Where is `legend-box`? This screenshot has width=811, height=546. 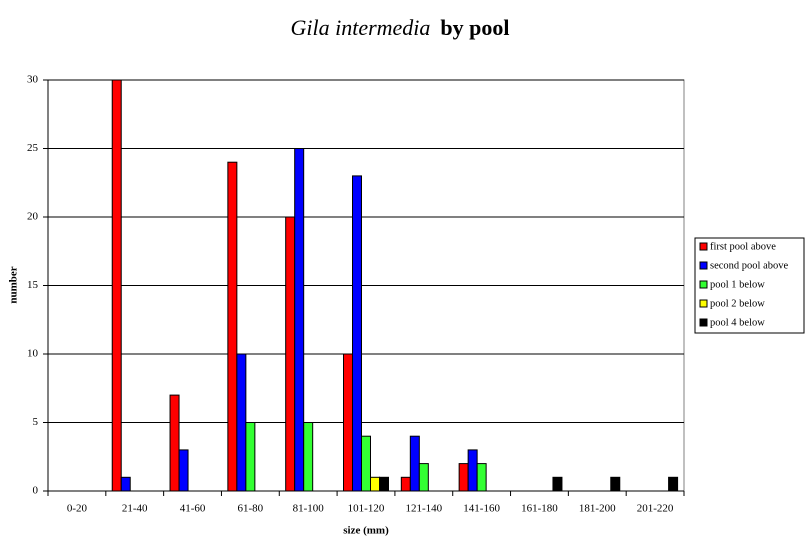
legend-box is located at coordinates (749, 285).